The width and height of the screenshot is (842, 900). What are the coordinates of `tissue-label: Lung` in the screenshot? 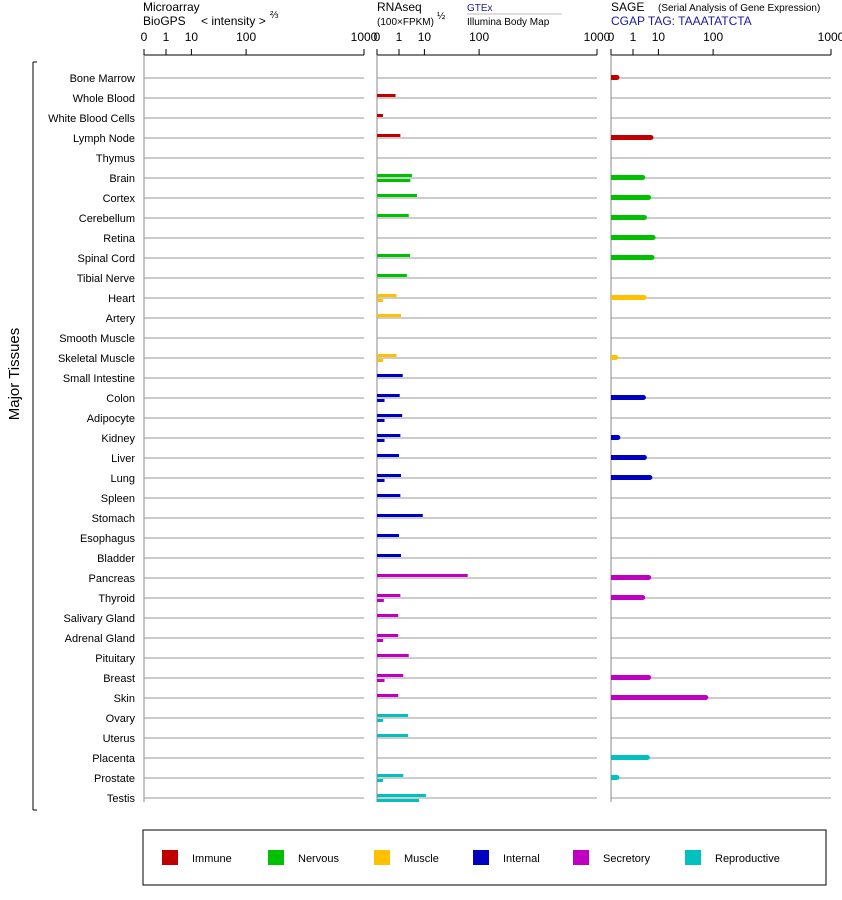 It's located at (123, 479).